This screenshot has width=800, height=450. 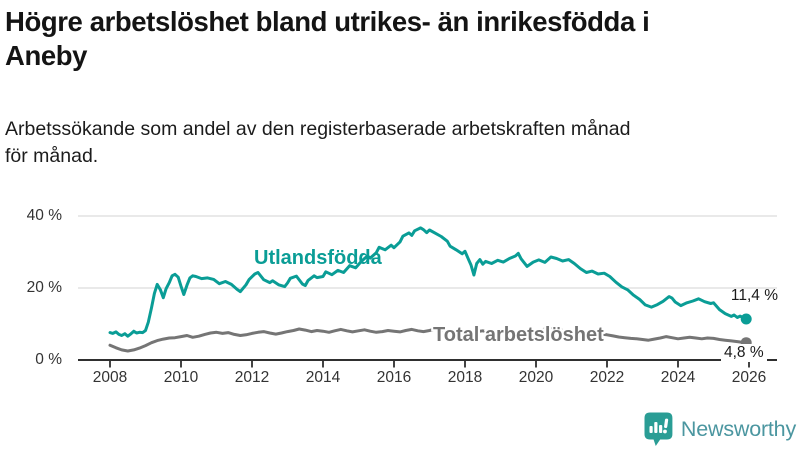 What do you see at coordinates (52, 156) in the screenshot?
I see `chart-subtitle-line2: för månad.` at bounding box center [52, 156].